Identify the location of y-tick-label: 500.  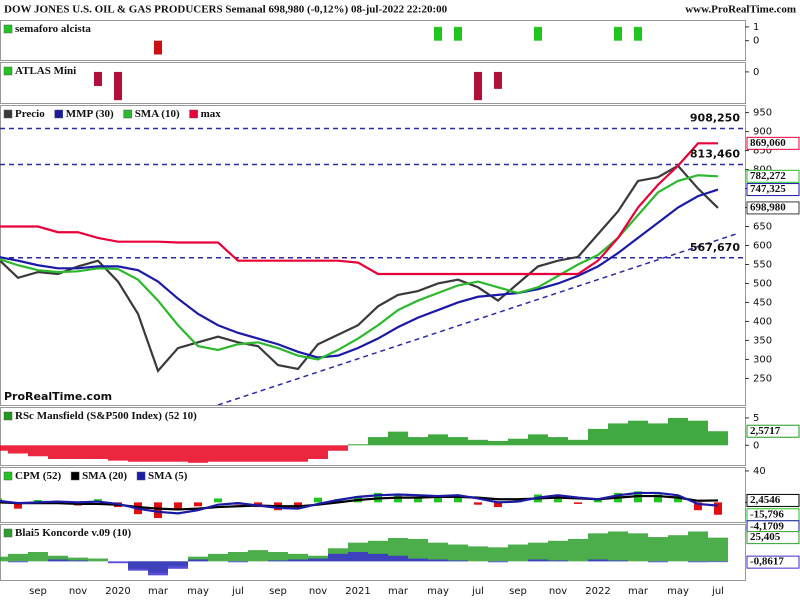
(762, 283).